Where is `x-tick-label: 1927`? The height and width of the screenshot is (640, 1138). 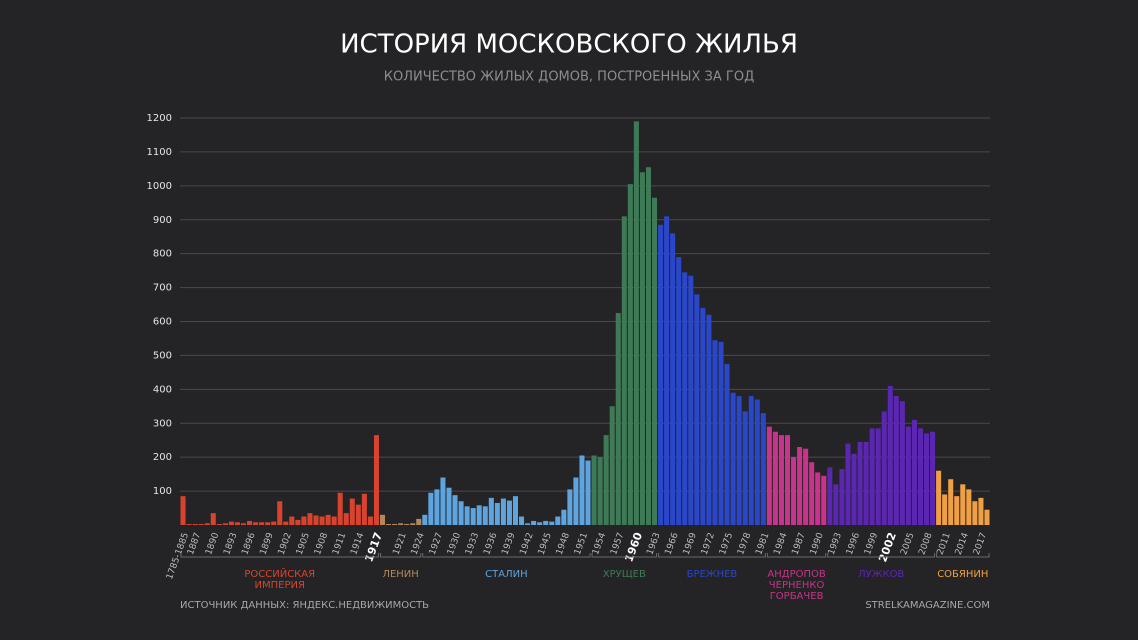 x-tick-label: 1927 is located at coordinates (436, 543).